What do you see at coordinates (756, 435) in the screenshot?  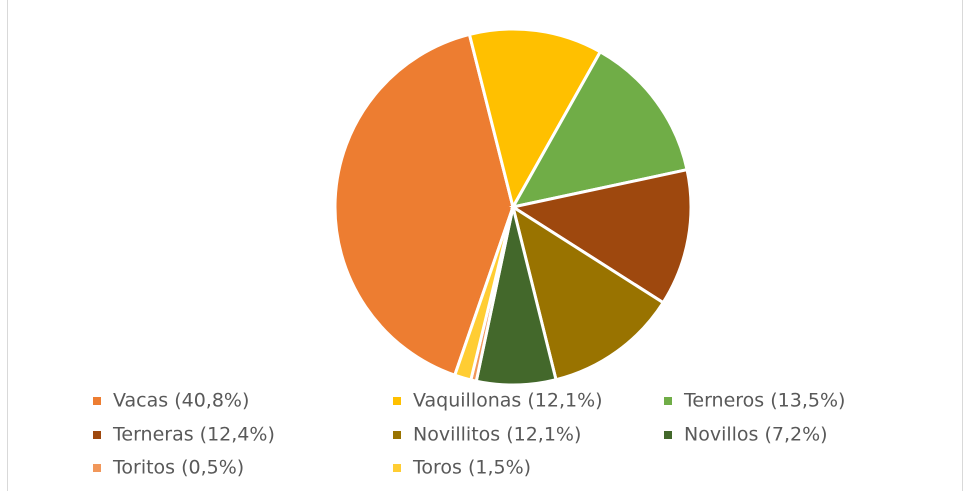 I see `legend-label: Novillos (7,2%)` at bounding box center [756, 435].